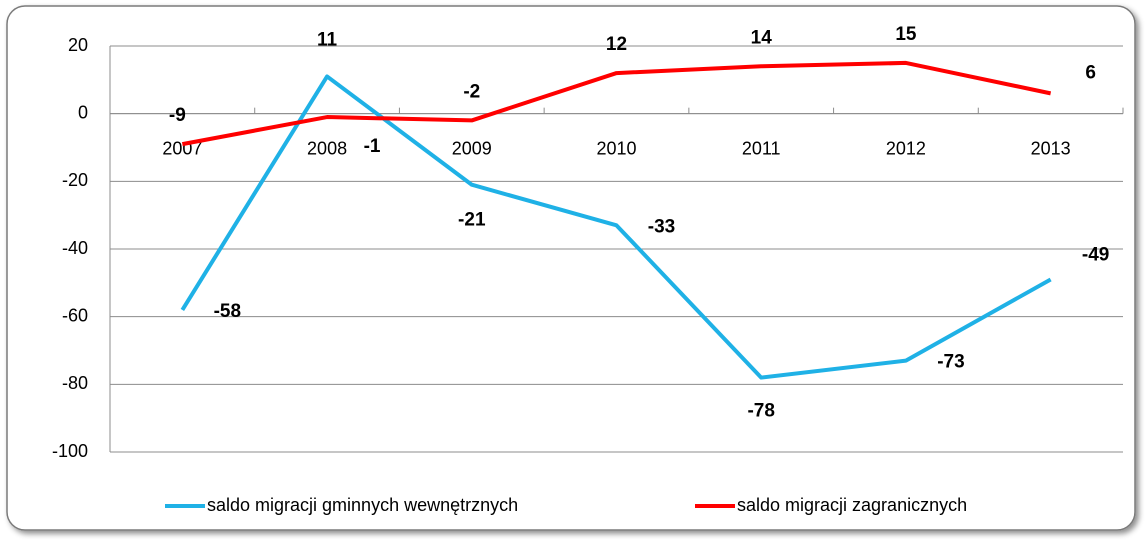 Image resolution: width=1146 pixels, height=541 pixels. Describe the element at coordinates (362, 505) in the screenshot. I see `legend-label: saldo migracji gminnych wewnętrznych` at that location.